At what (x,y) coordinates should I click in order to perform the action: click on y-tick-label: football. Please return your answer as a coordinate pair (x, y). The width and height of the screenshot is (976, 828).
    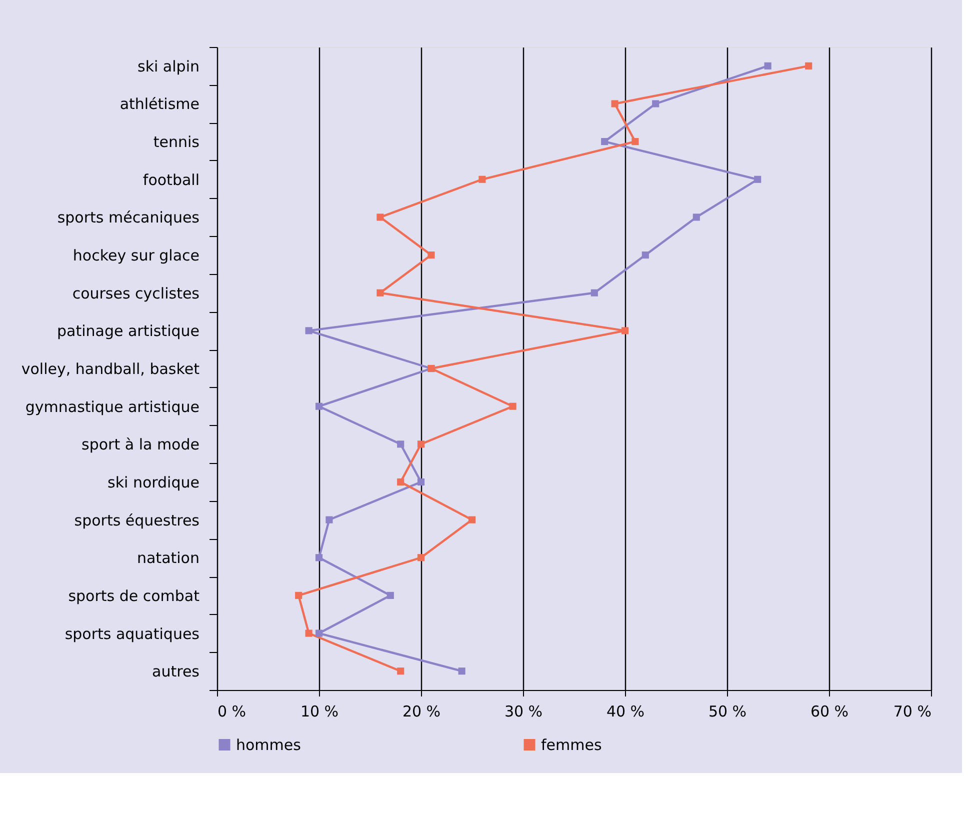
    Looking at the image, I should click on (171, 179).